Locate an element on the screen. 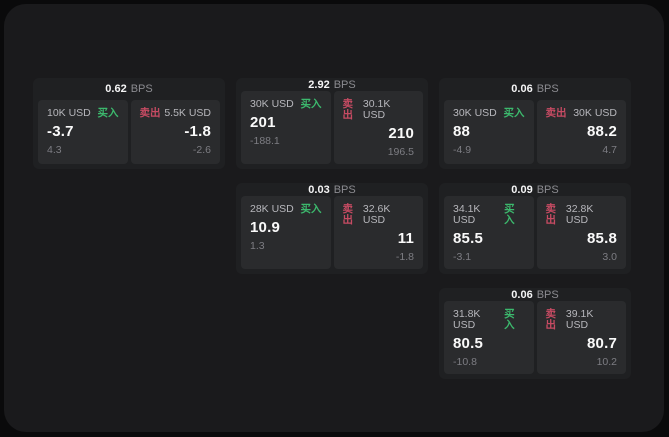  sell-panel: 卖出 30.1K USD 210 196.5 is located at coordinates (378, 127).